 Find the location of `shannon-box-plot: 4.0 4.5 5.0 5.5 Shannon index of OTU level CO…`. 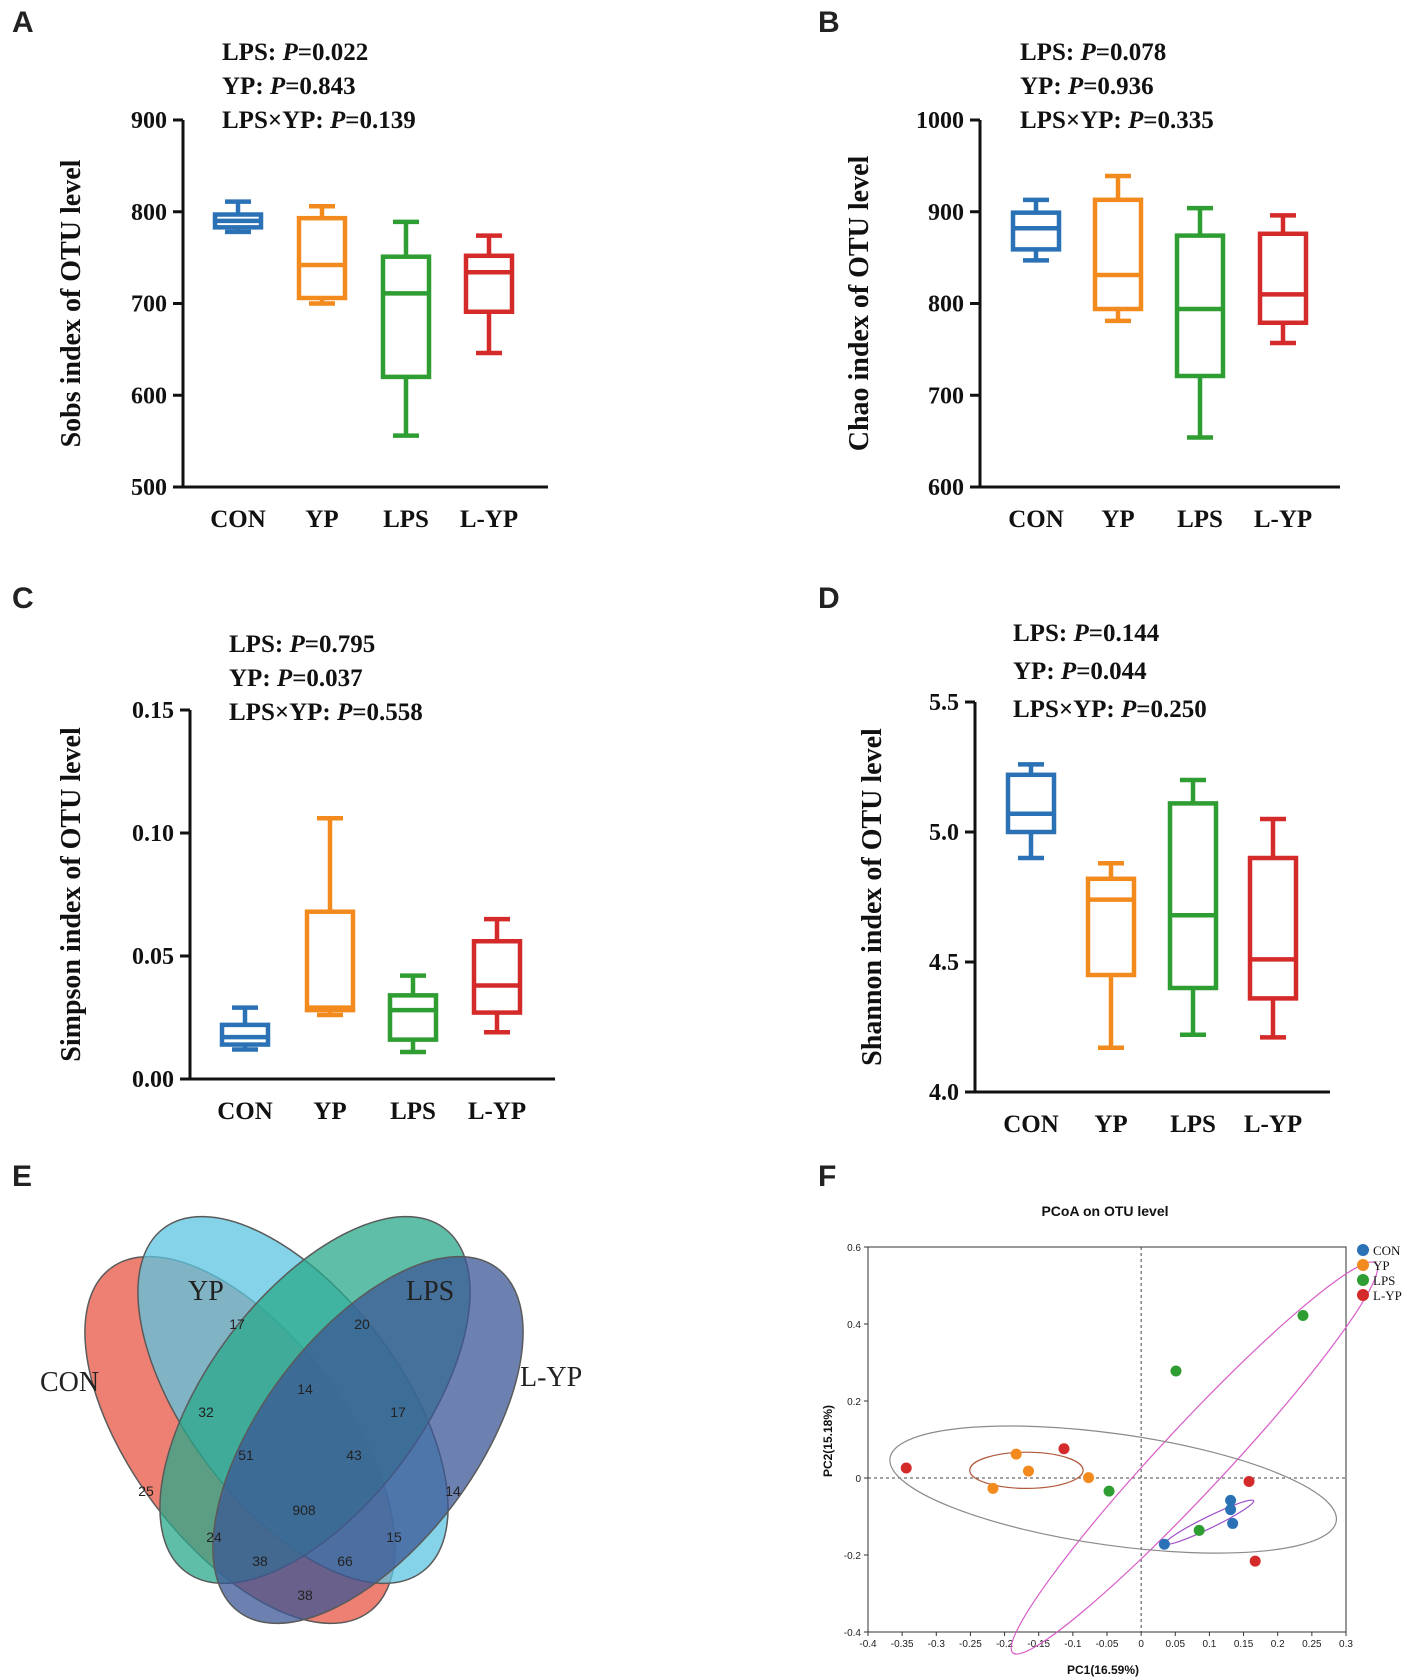

shannon-box-plot: 4.0 4.5 5.0 5.5 Shannon index of OTU level CO… is located at coordinates (1093, 914).